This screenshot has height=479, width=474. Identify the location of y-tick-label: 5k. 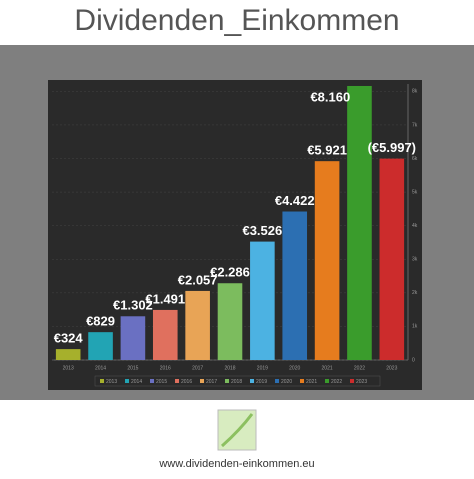
(415, 192).